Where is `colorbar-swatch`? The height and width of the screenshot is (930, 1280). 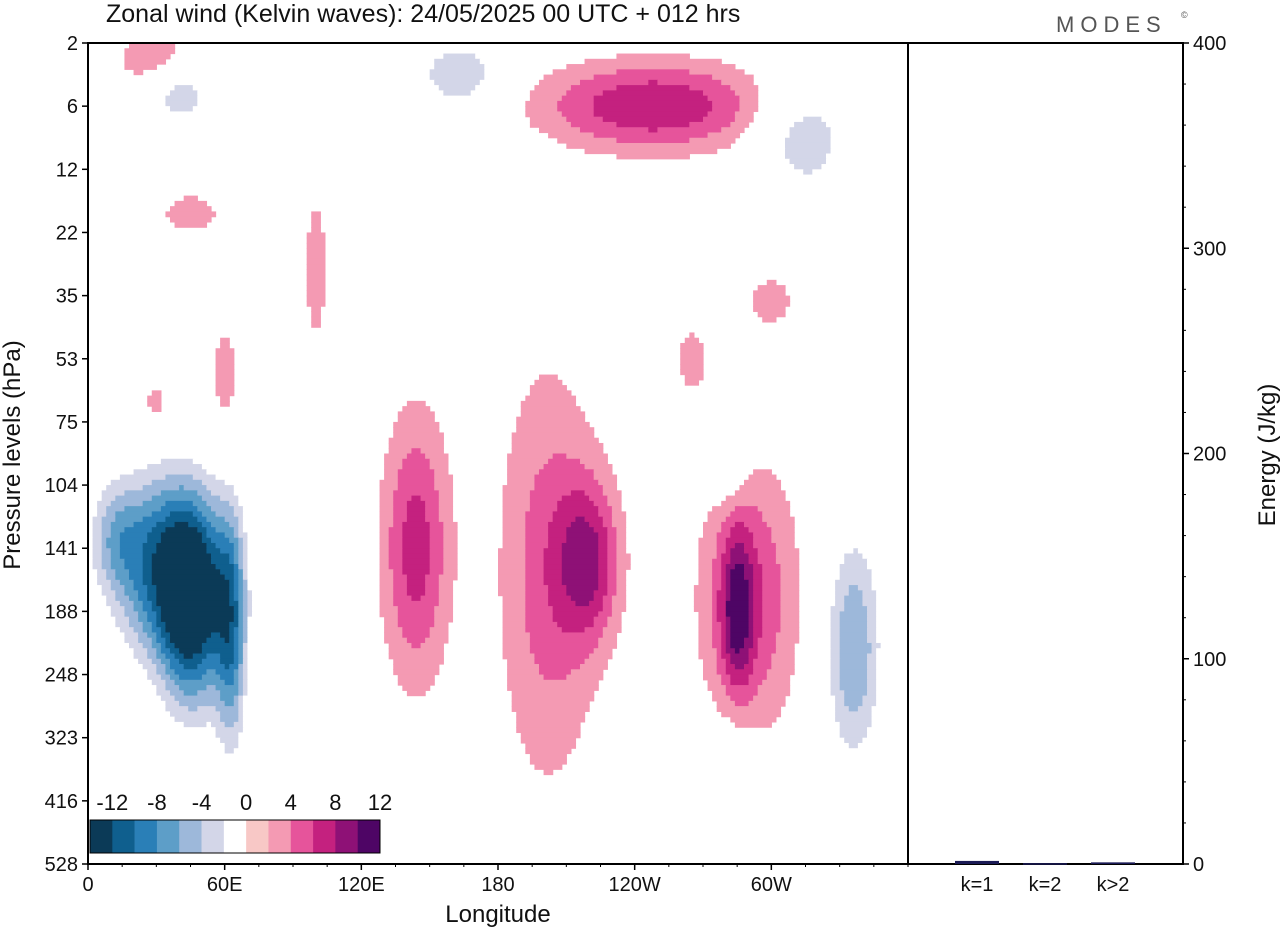
colorbar-swatch is located at coordinates (369, 836).